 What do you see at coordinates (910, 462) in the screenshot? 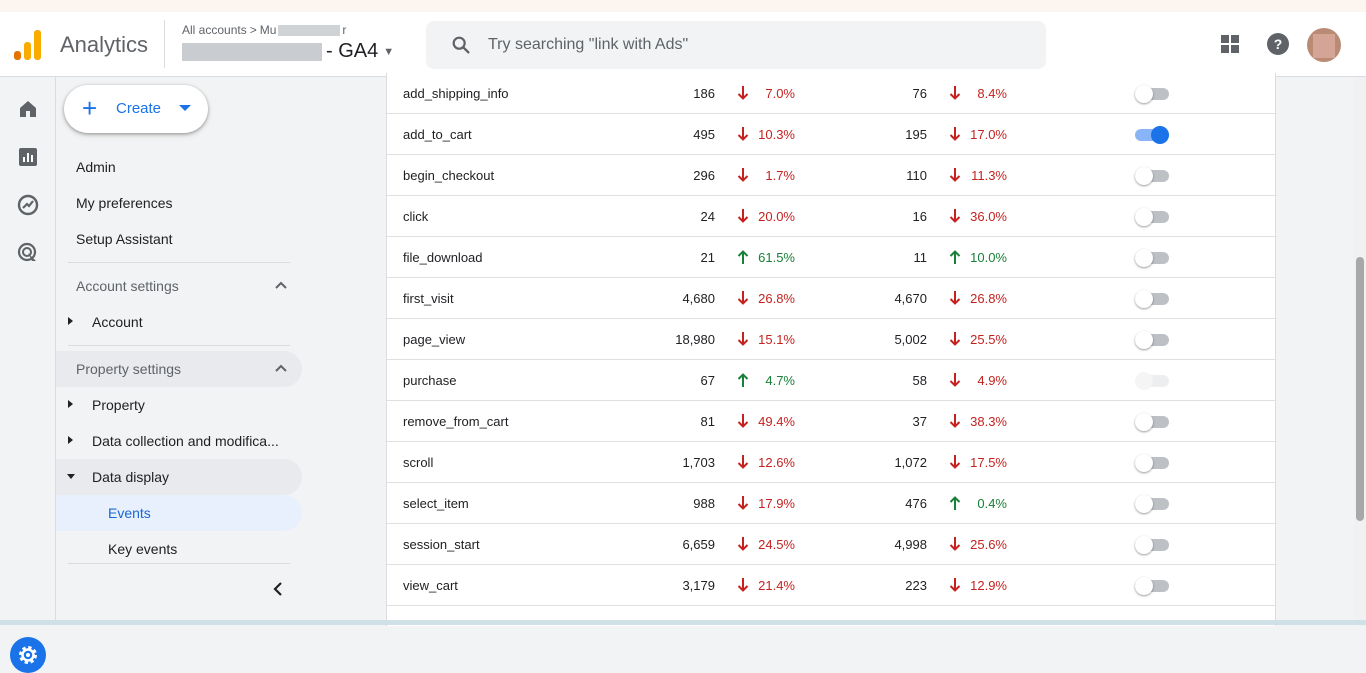
I see `total-users: 1,072` at bounding box center [910, 462].